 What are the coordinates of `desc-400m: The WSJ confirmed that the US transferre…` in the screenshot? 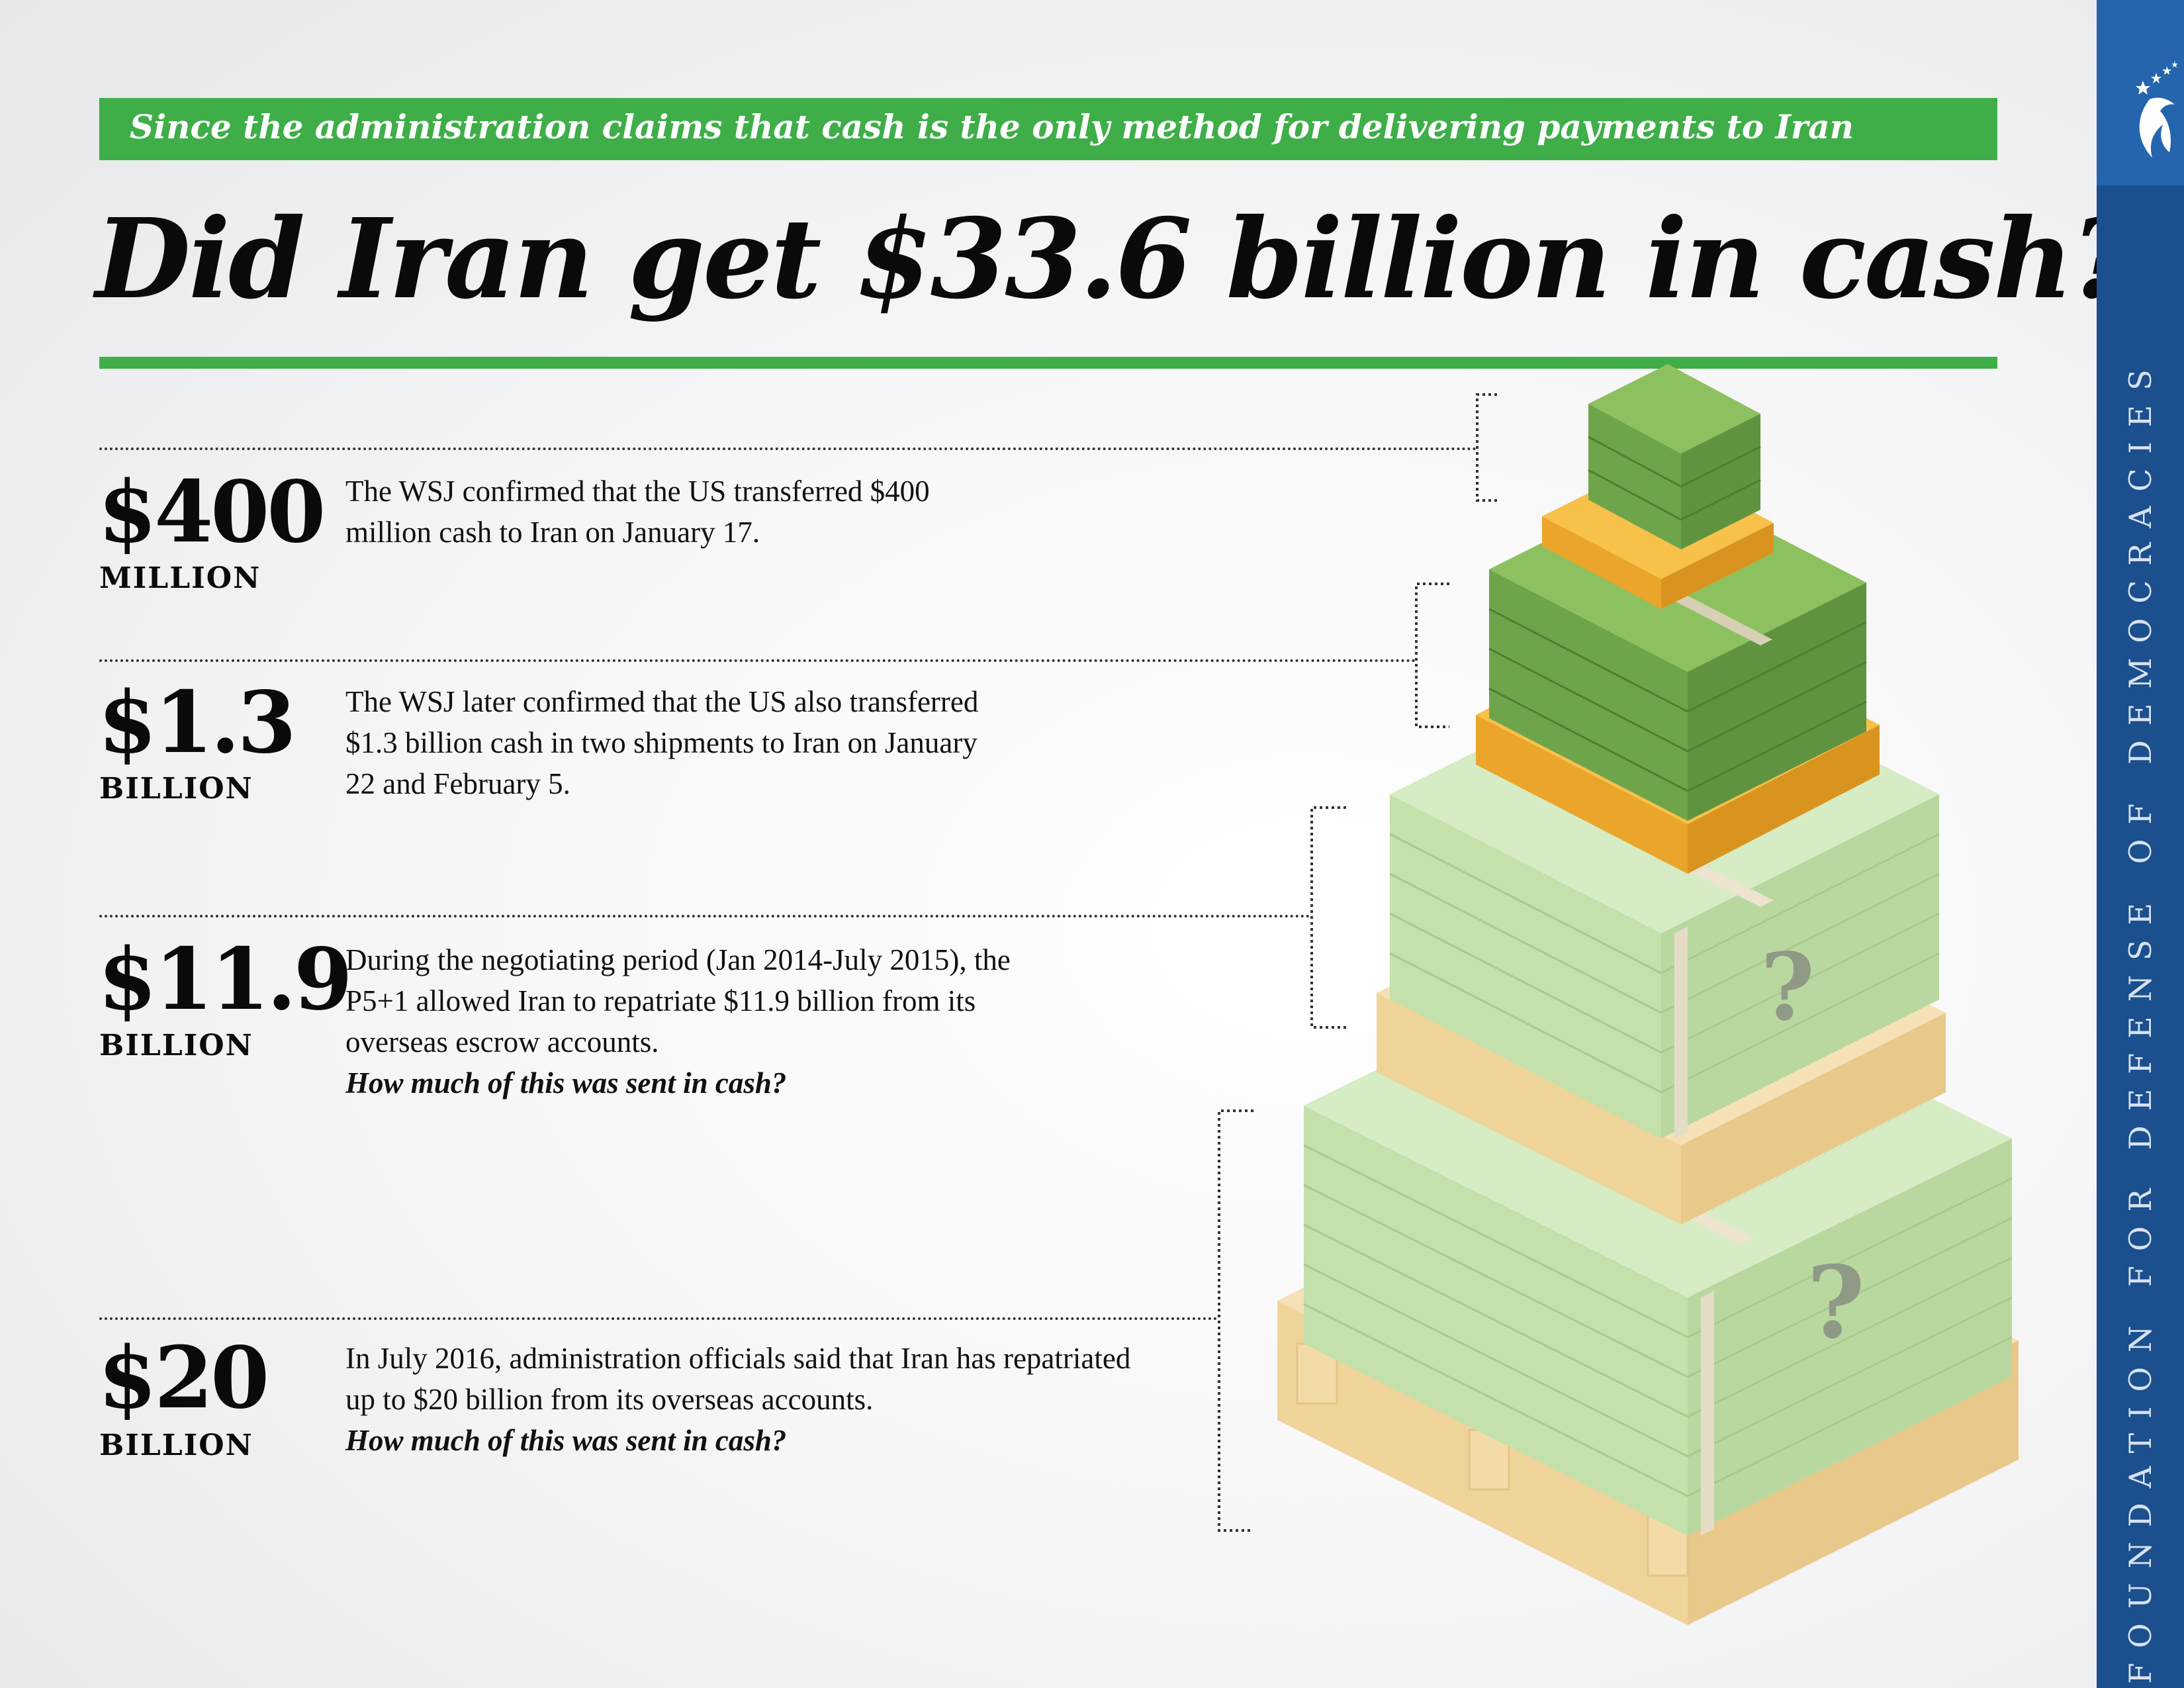 It's located at (676, 512).